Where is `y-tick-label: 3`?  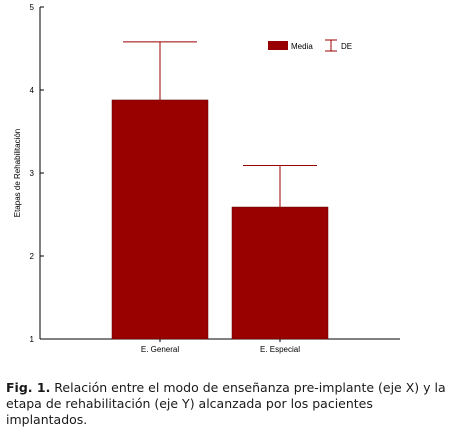 y-tick-label: 3 is located at coordinates (32, 173).